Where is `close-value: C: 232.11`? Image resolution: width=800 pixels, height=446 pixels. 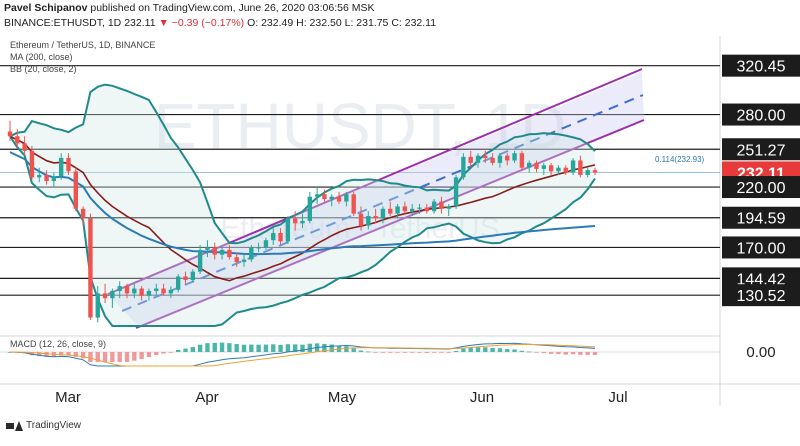
close-value: C: 232.11 is located at coordinates (414, 23).